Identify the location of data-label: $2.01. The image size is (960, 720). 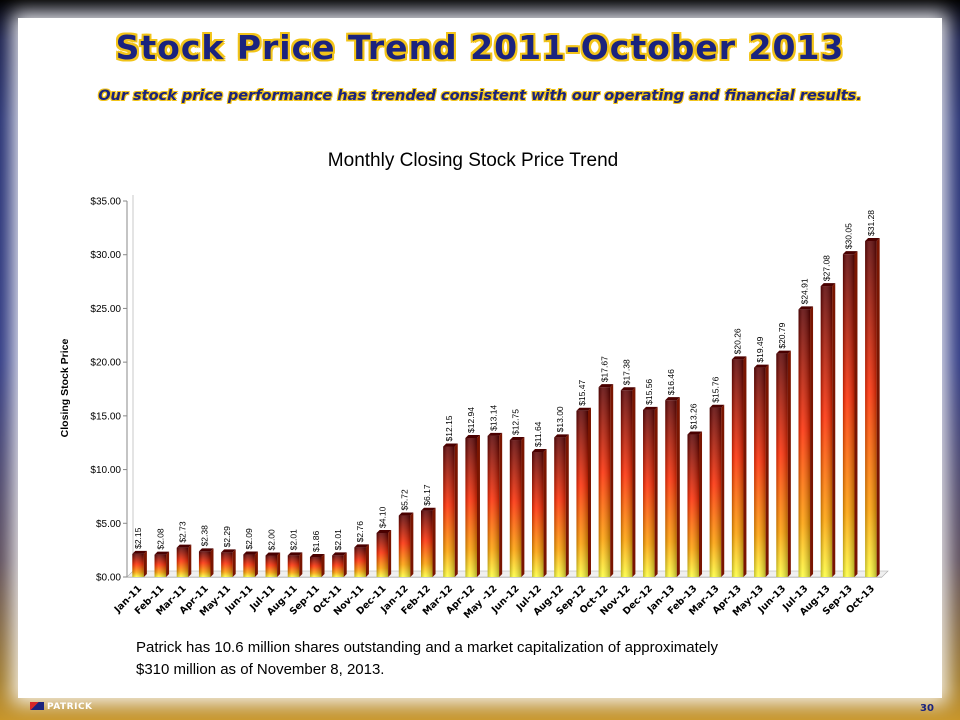
(338, 540).